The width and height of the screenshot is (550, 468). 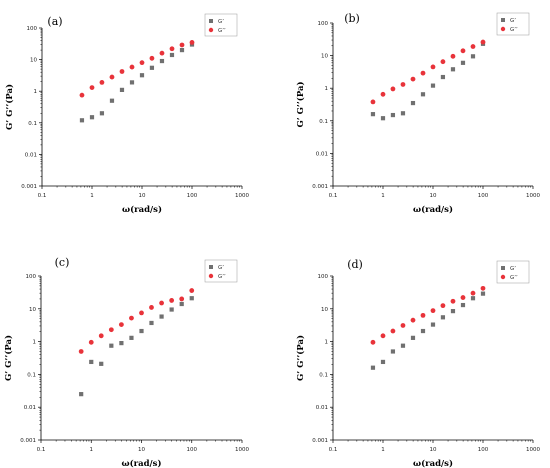 What do you see at coordinates (514, 30) in the screenshot?
I see `legend-label: G’’` at bounding box center [514, 30].